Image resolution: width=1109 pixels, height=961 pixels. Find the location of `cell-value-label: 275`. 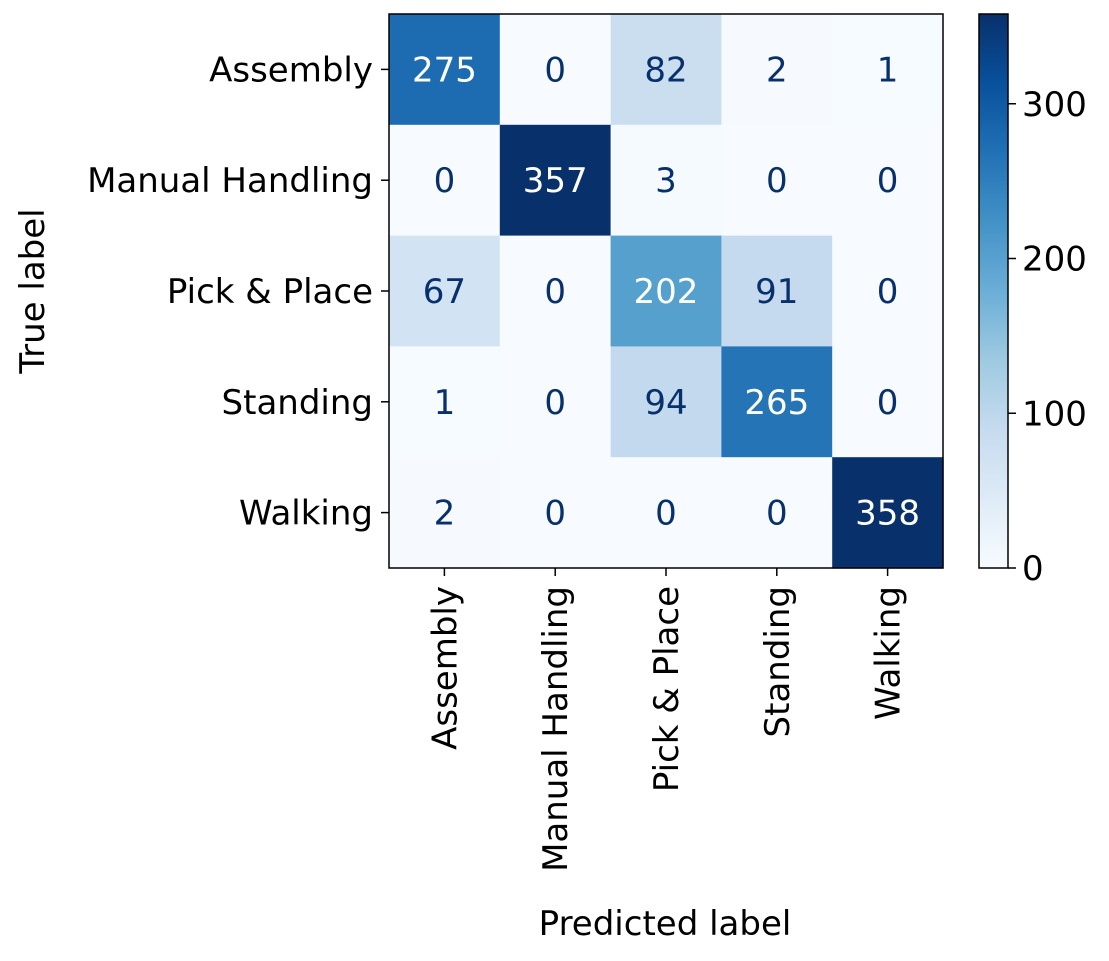

cell-value-label: 275 is located at coordinates (444, 70).